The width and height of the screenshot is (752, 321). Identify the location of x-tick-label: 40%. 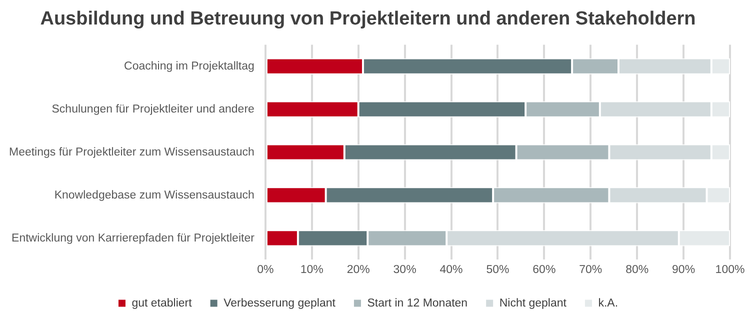
(451, 270).